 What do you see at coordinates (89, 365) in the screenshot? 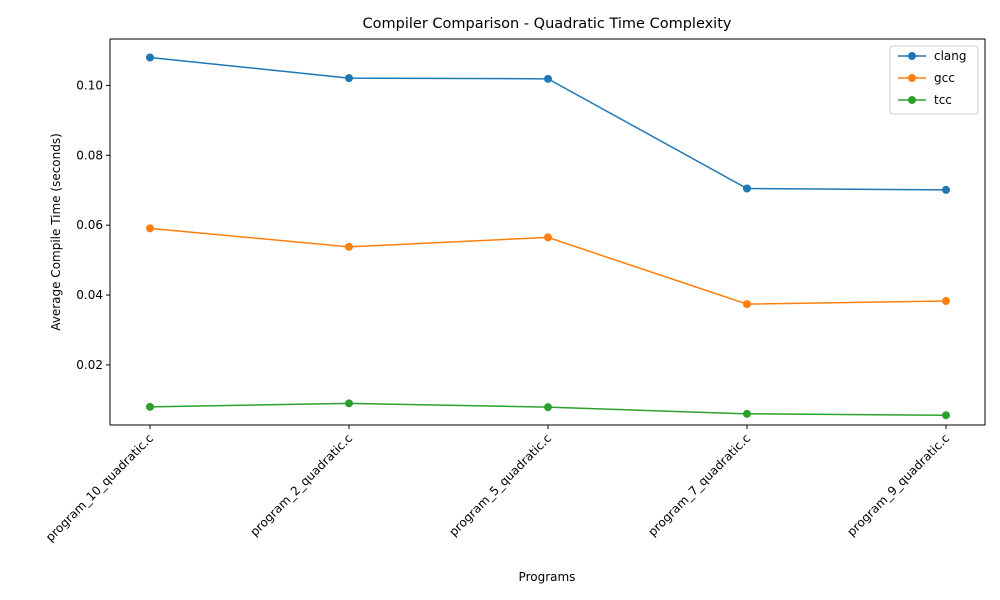
I see `y-tick-label: 0.02` at bounding box center [89, 365].